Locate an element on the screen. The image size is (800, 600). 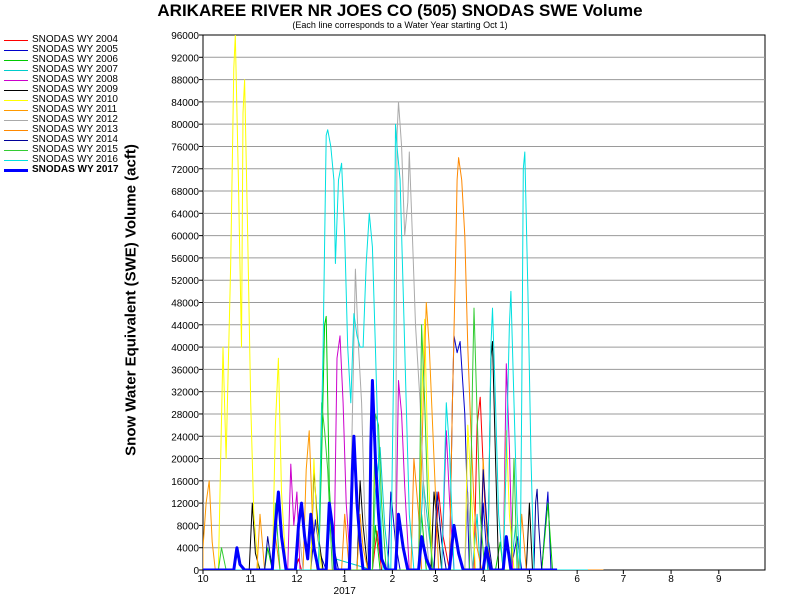
legend-item: SNODAS WY 2012 is located at coordinates (61, 120).